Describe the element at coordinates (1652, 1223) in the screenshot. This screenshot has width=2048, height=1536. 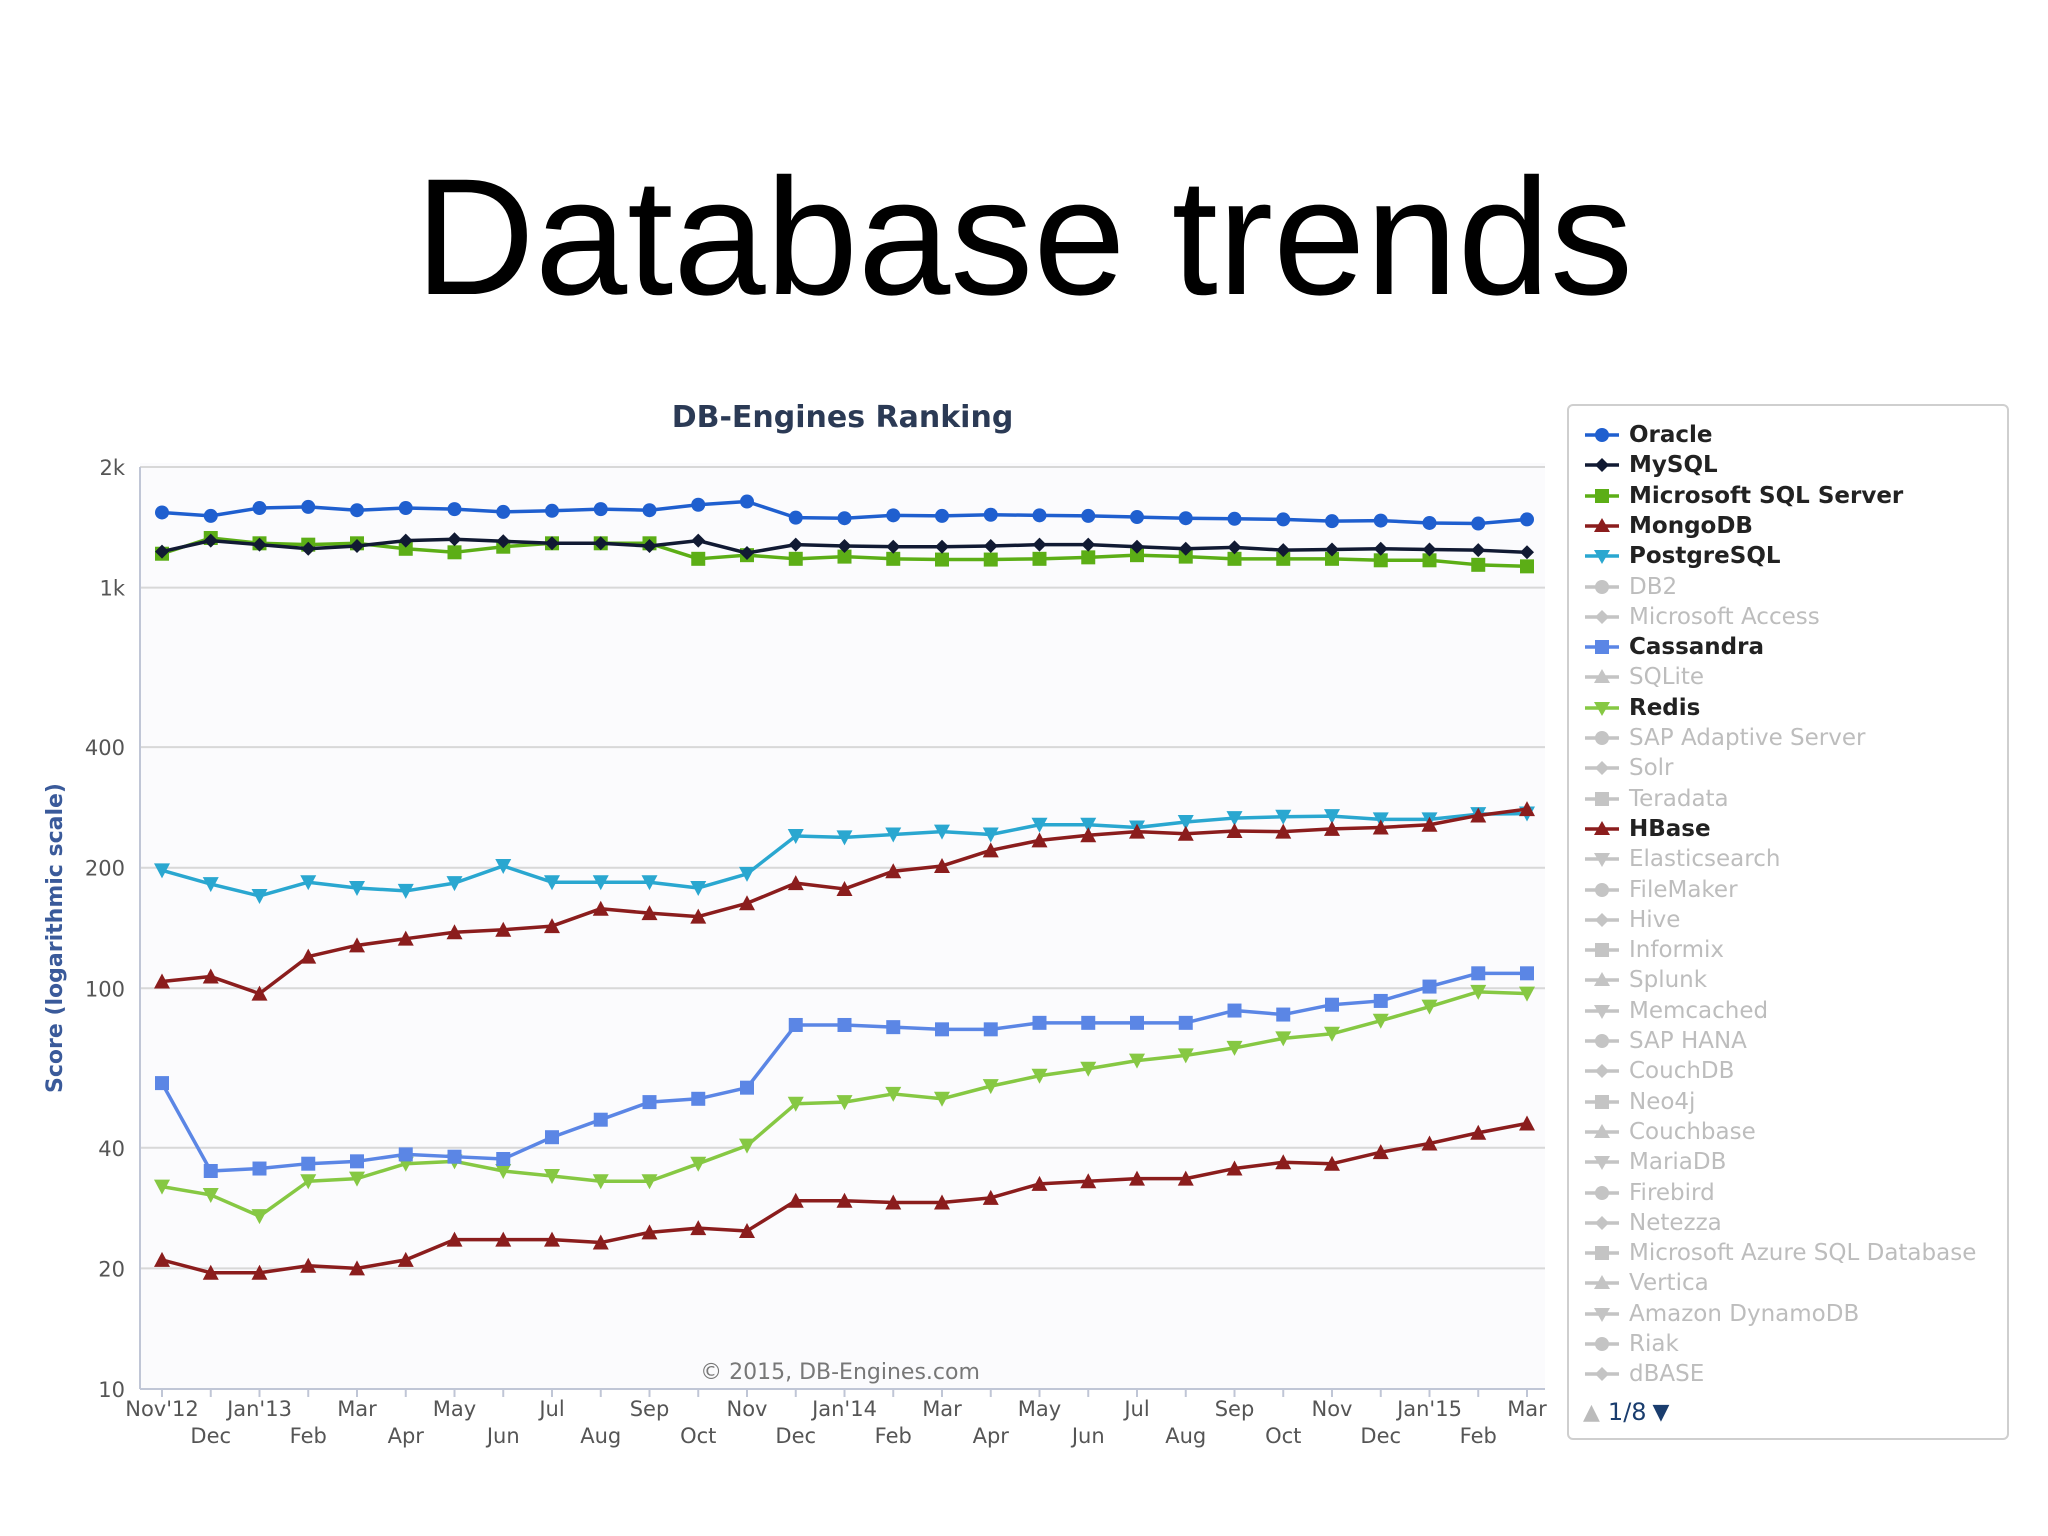
I see `legend-item-netezza: Netezza` at that location.